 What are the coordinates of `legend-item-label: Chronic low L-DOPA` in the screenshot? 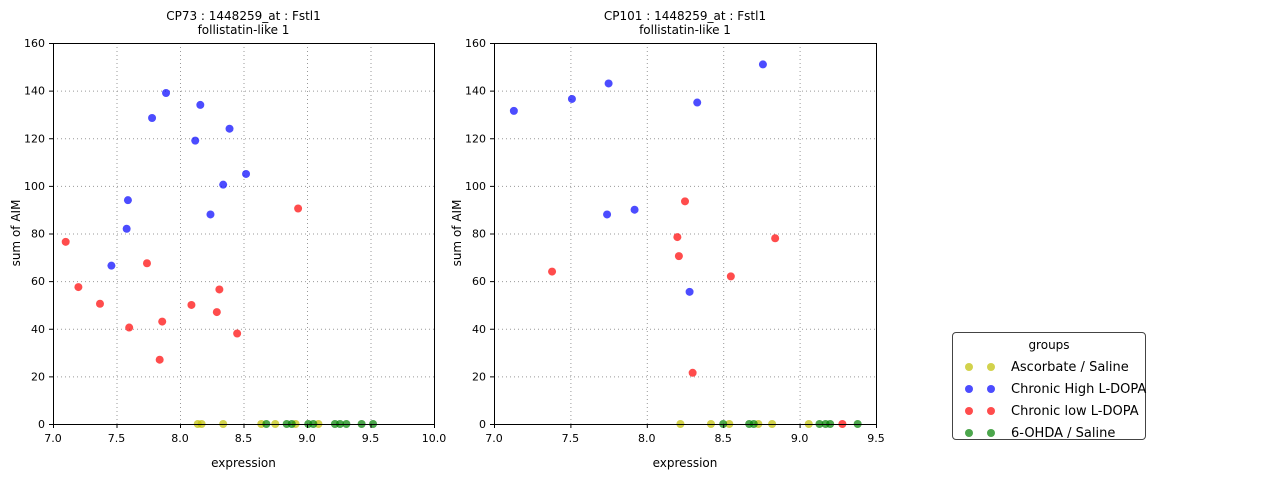 It's located at (1075, 411).